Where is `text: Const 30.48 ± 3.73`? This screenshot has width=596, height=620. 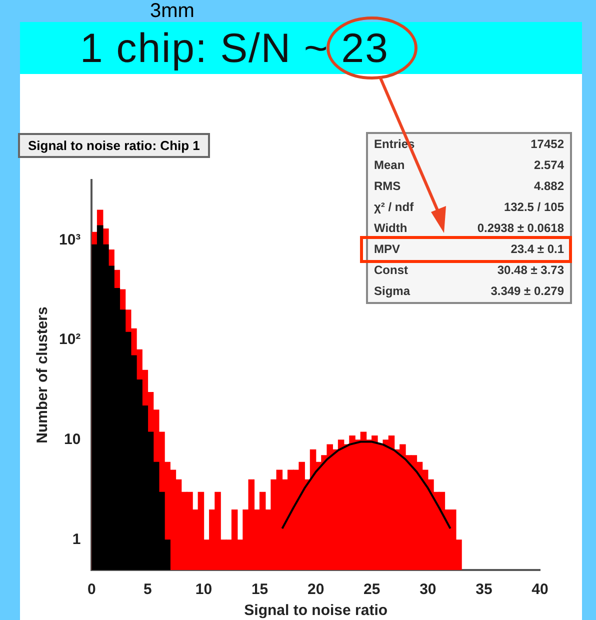 text: Const 30.48 ± 3.73 is located at coordinates (469, 270).